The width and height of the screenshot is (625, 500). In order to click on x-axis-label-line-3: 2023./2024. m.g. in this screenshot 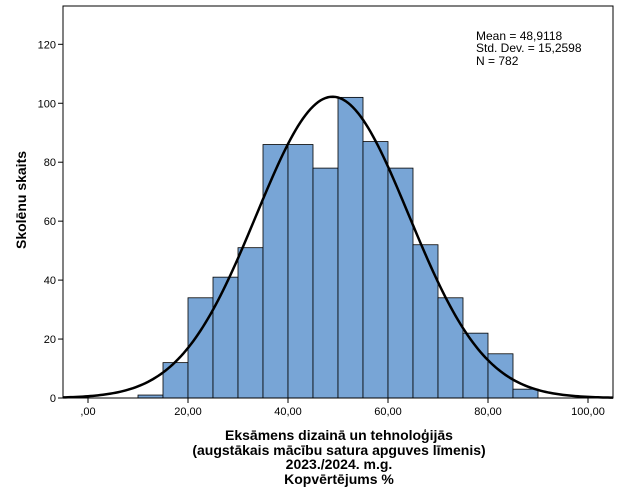, I will do `click(339, 464)`.